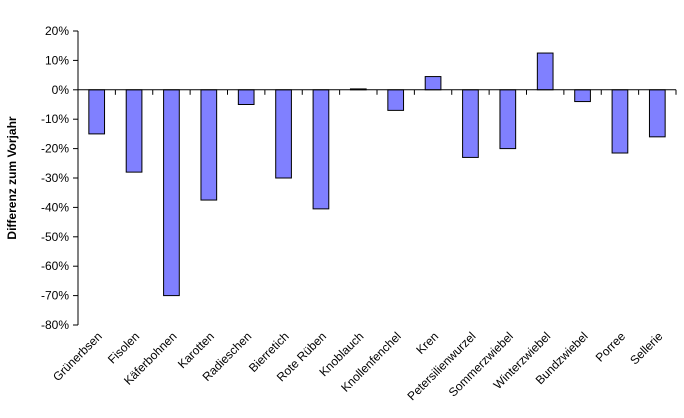 The height and width of the screenshot is (418, 684). What do you see at coordinates (55, 119) in the screenshot?
I see `y-tick-label: -10%` at bounding box center [55, 119].